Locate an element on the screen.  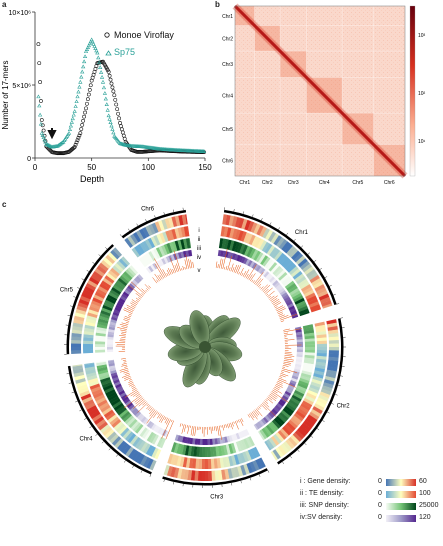
series-monoe-viroflay is located at coordinates (121, 99).